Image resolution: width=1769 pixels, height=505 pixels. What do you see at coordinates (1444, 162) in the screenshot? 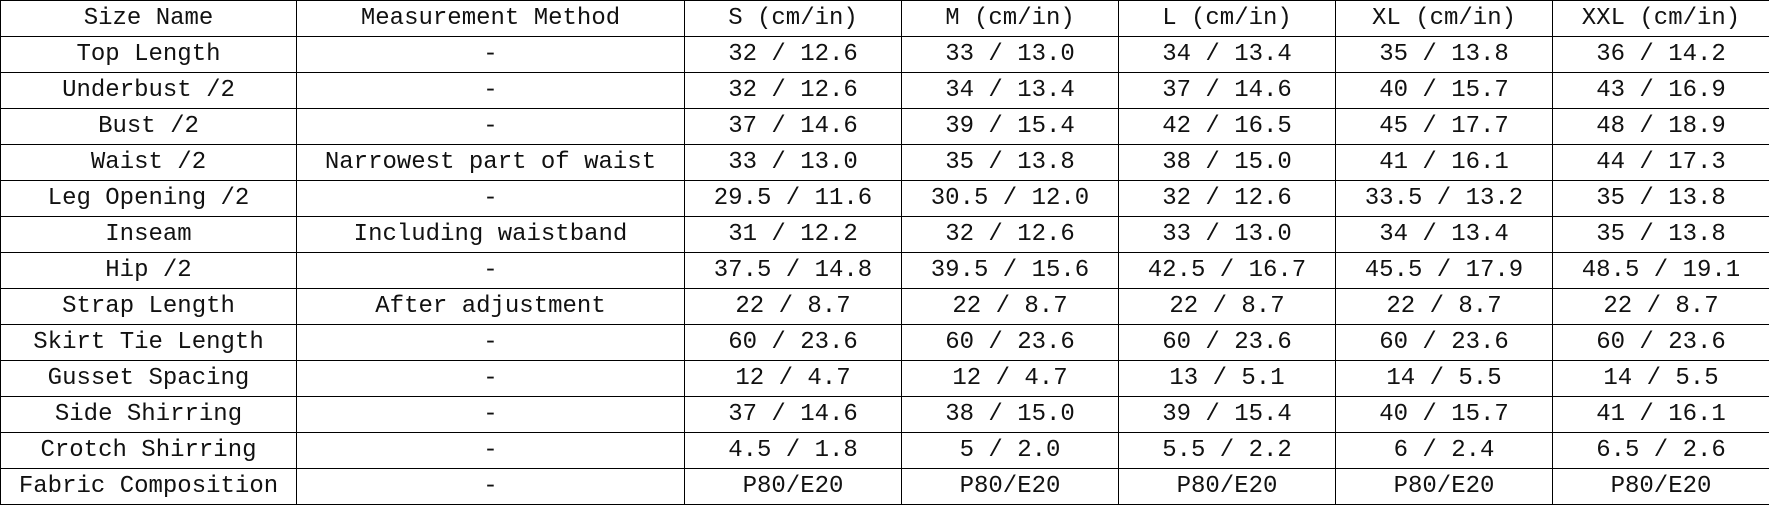
I see `table-cell-5: 41 / 16.1` at bounding box center [1444, 162].